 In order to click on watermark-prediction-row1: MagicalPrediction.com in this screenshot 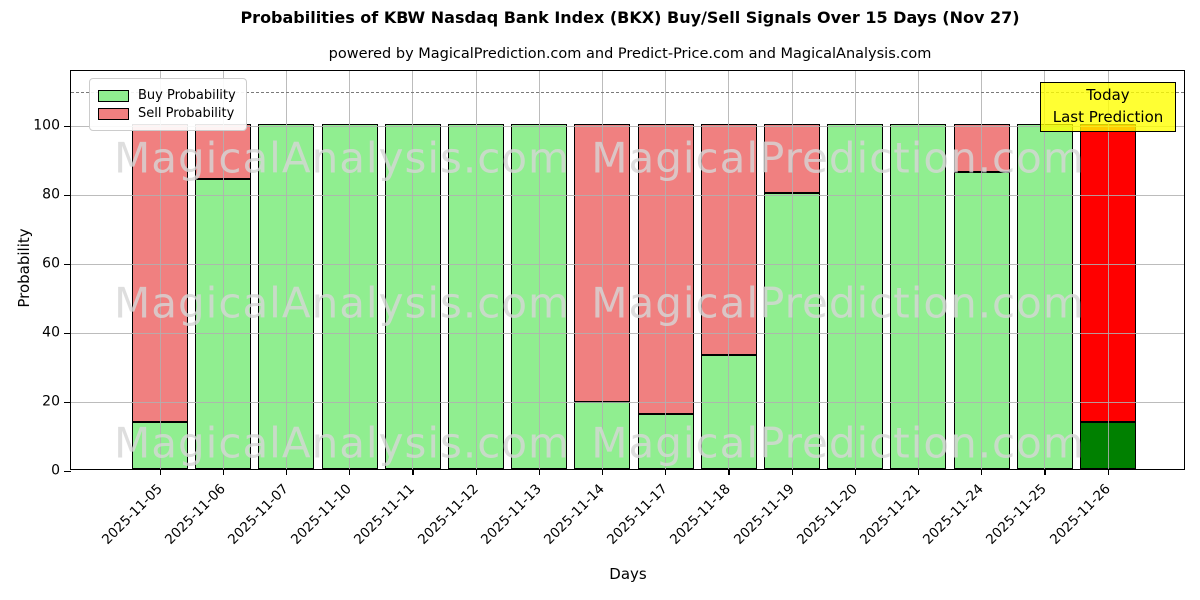, I will do `click(838, 158)`.